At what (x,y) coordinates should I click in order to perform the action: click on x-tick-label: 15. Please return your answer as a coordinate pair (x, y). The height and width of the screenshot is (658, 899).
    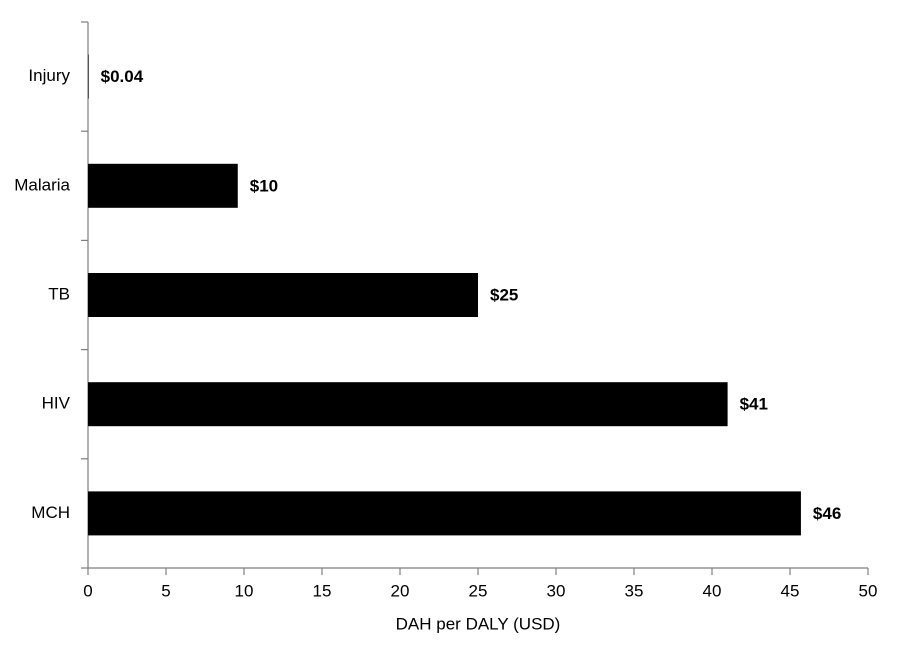
    Looking at the image, I should click on (322, 590).